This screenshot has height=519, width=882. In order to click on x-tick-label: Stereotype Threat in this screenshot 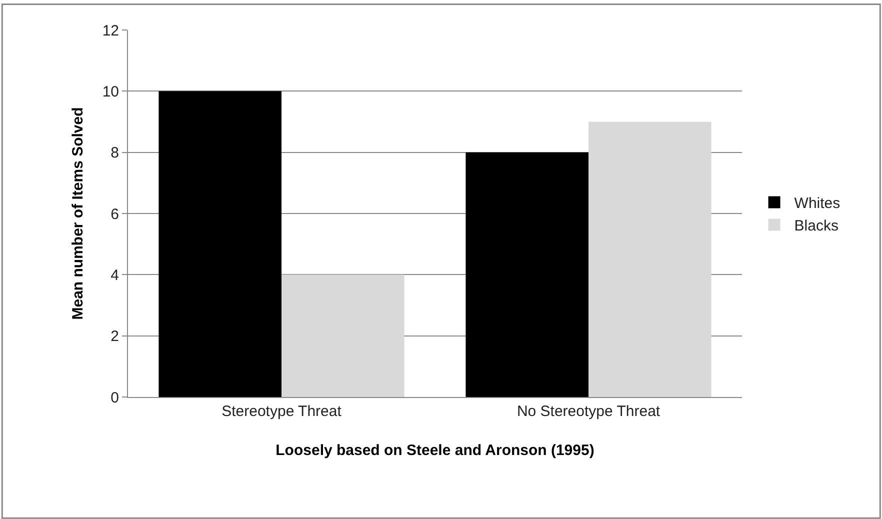, I will do `click(282, 411)`.